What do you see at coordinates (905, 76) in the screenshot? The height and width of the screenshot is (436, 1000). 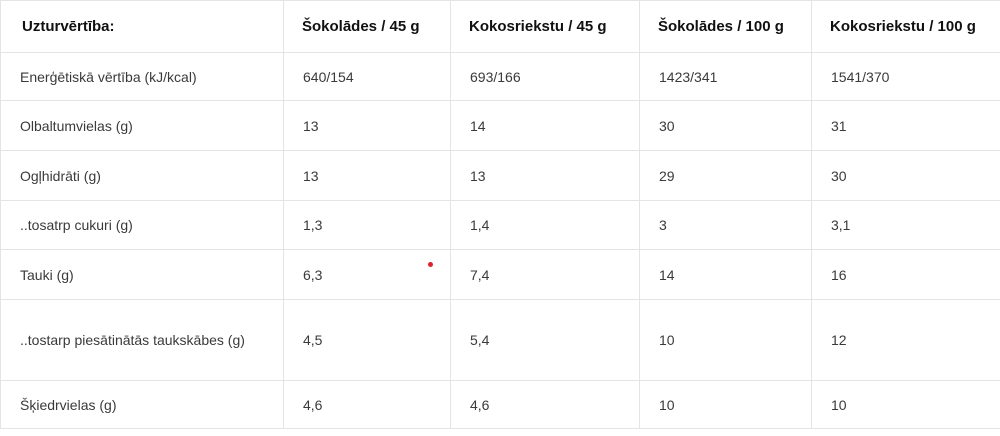 I see `cell-value: 1541/370` at bounding box center [905, 76].